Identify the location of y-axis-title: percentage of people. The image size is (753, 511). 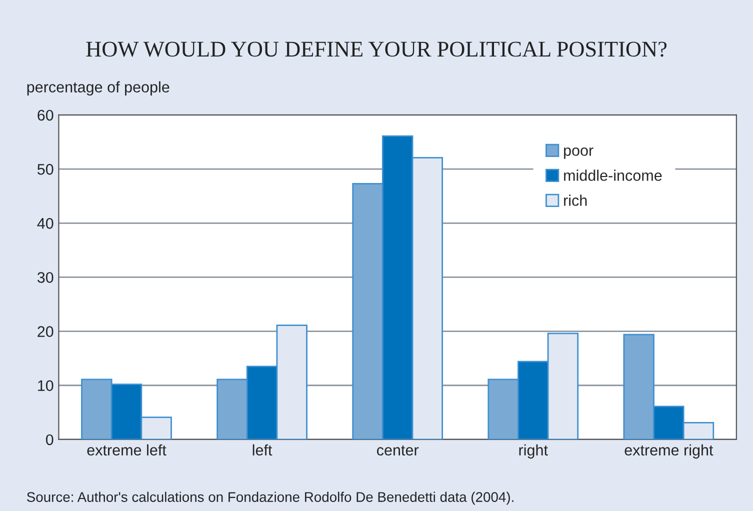
(98, 88).